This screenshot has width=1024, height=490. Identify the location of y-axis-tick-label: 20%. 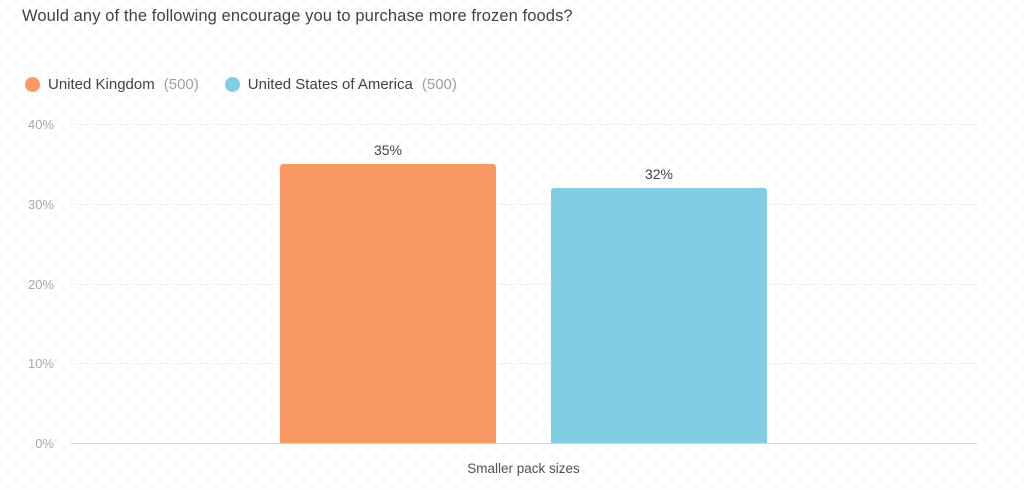
(40, 284).